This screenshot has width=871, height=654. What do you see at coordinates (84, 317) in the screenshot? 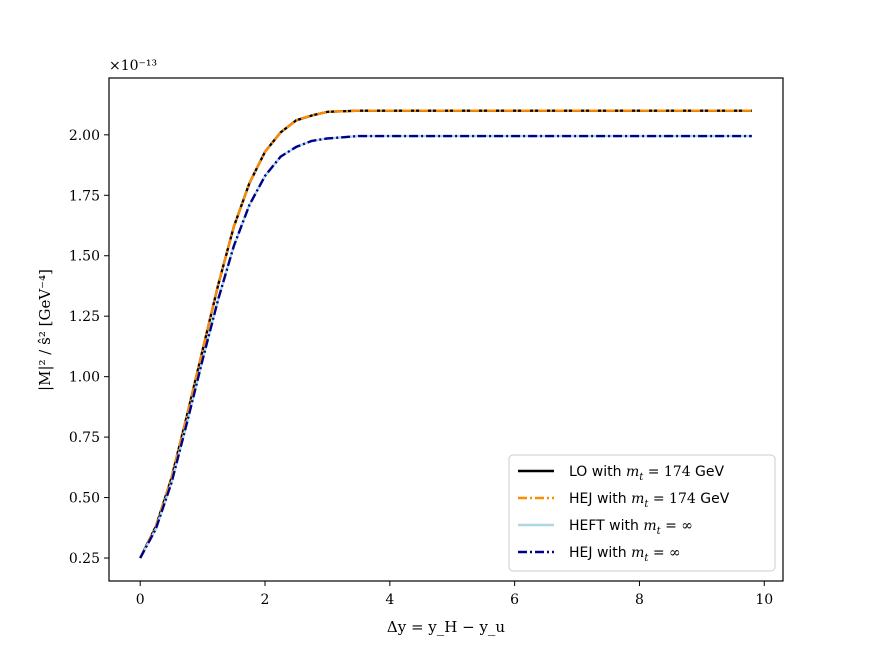
I see `y-tick-label: 1.25` at bounding box center [84, 317].